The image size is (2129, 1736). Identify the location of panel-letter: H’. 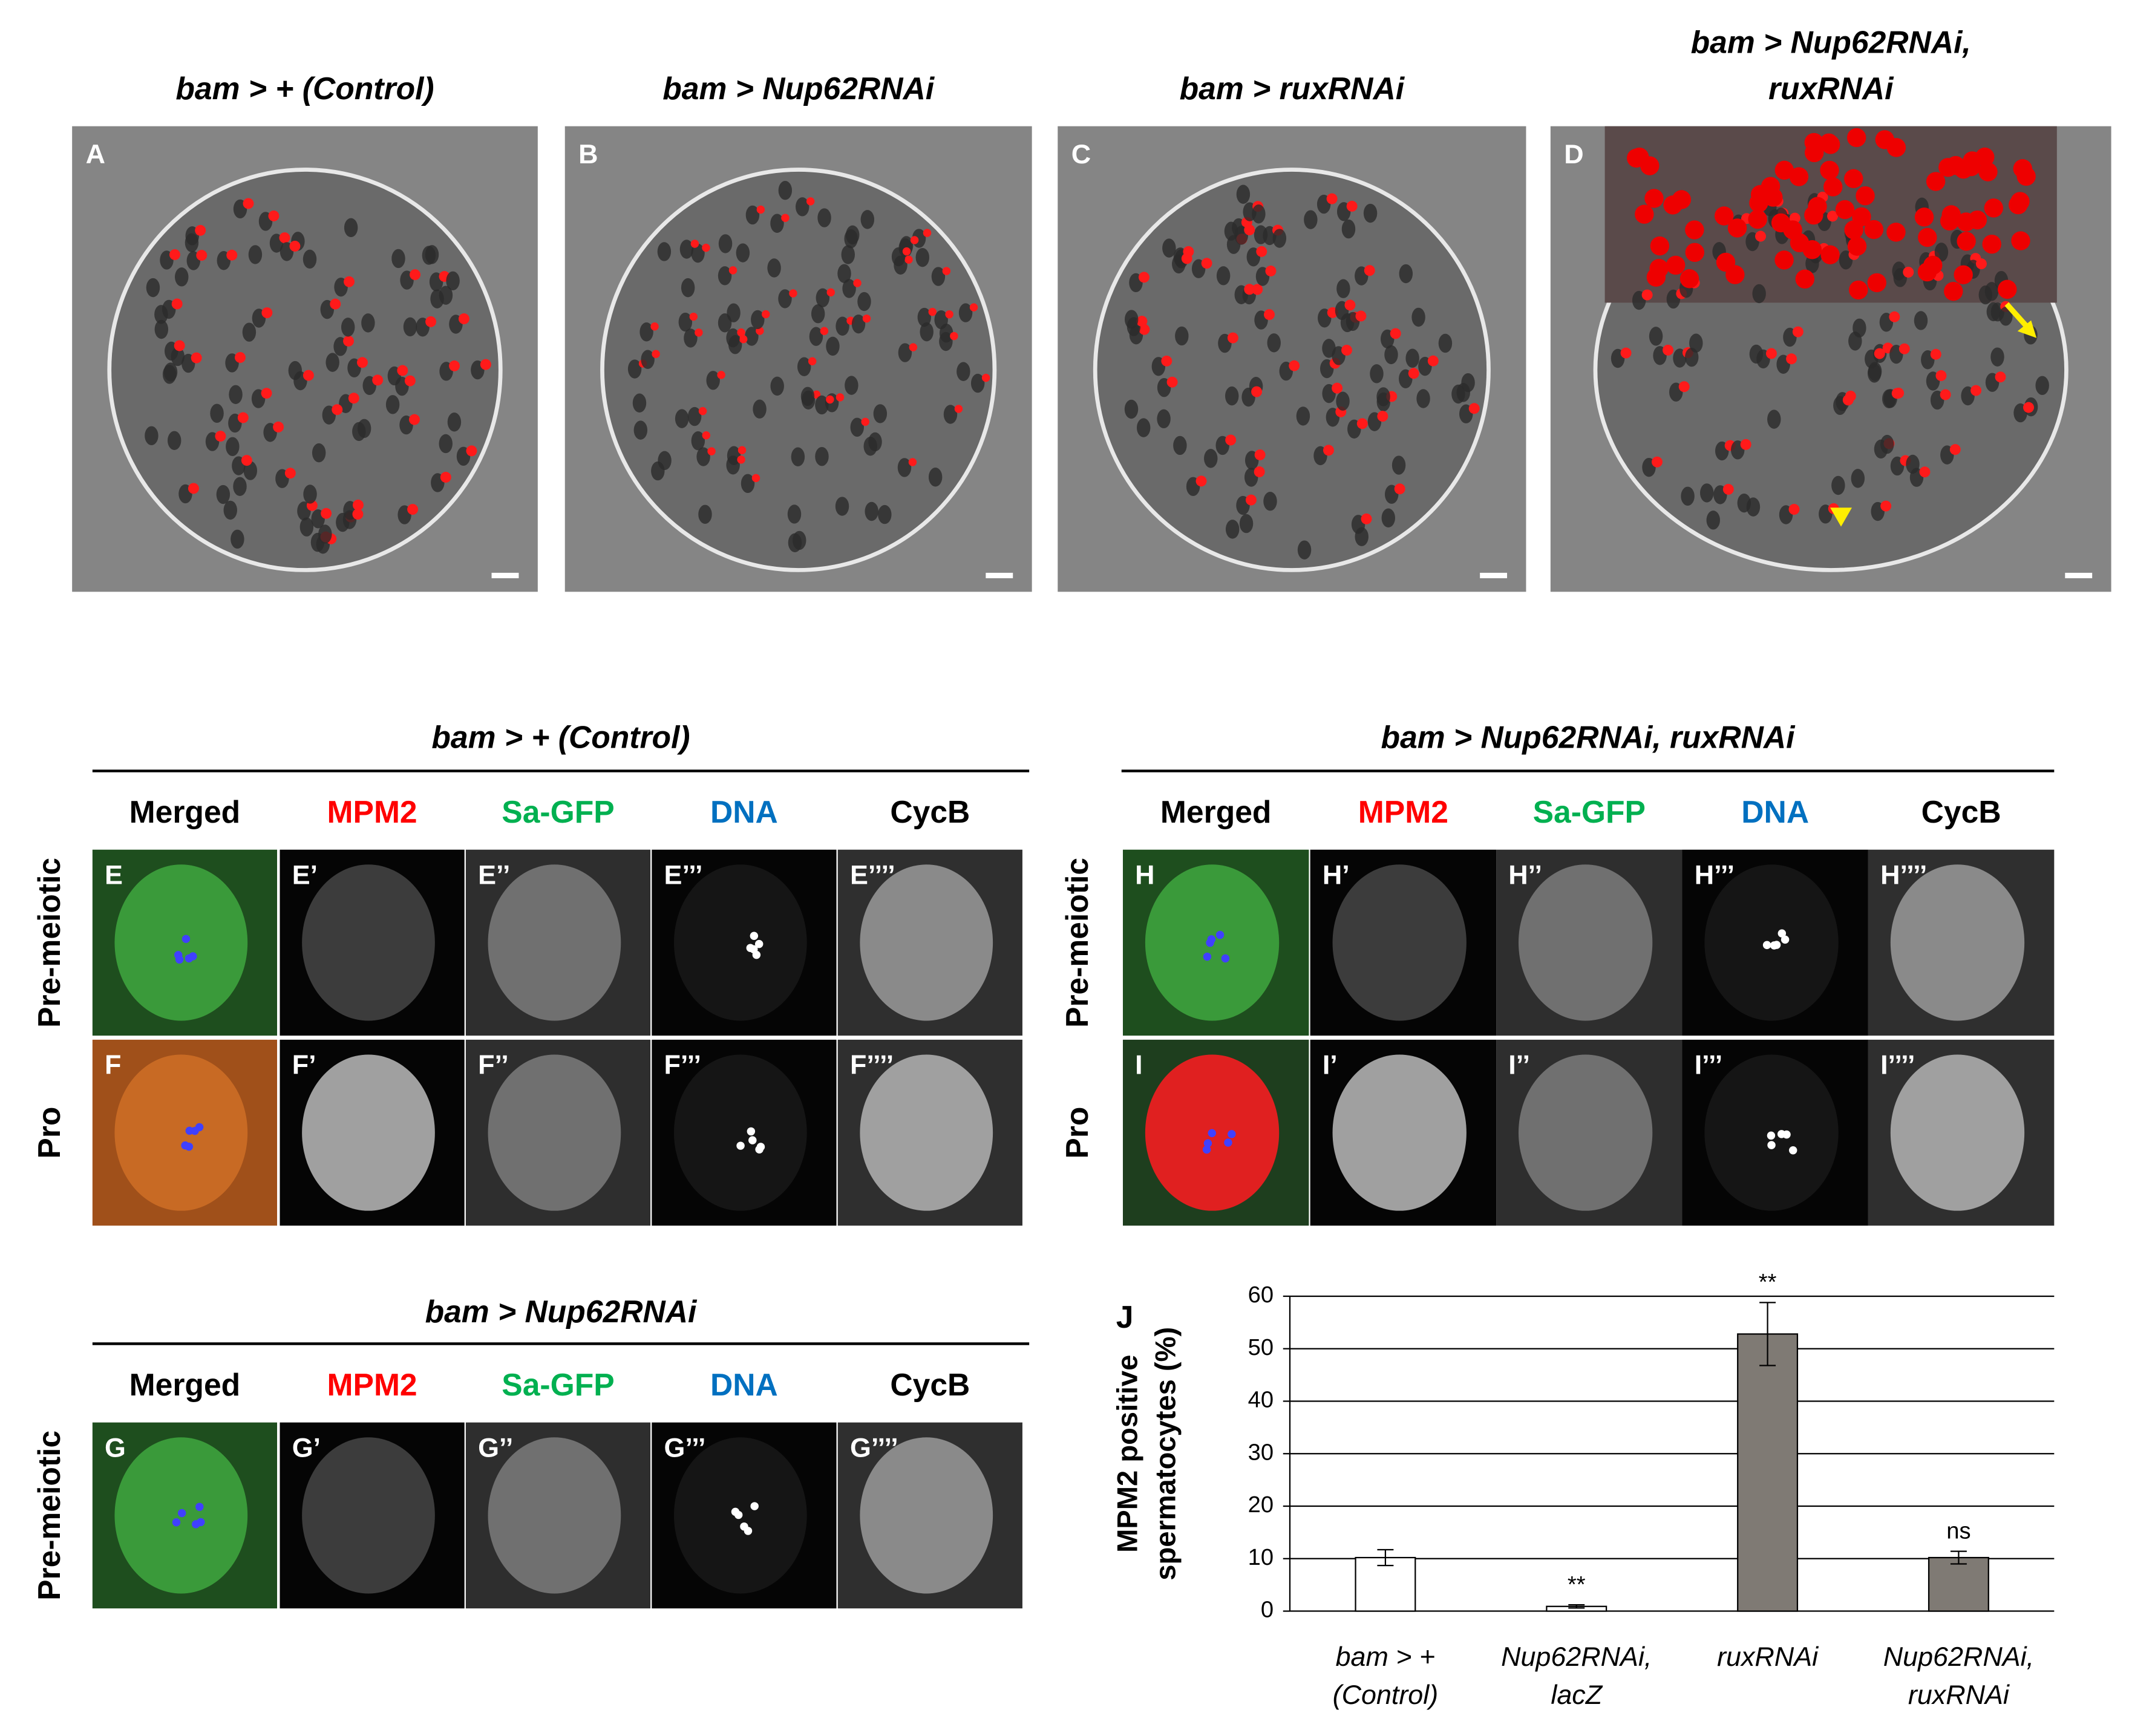
(1336, 874).